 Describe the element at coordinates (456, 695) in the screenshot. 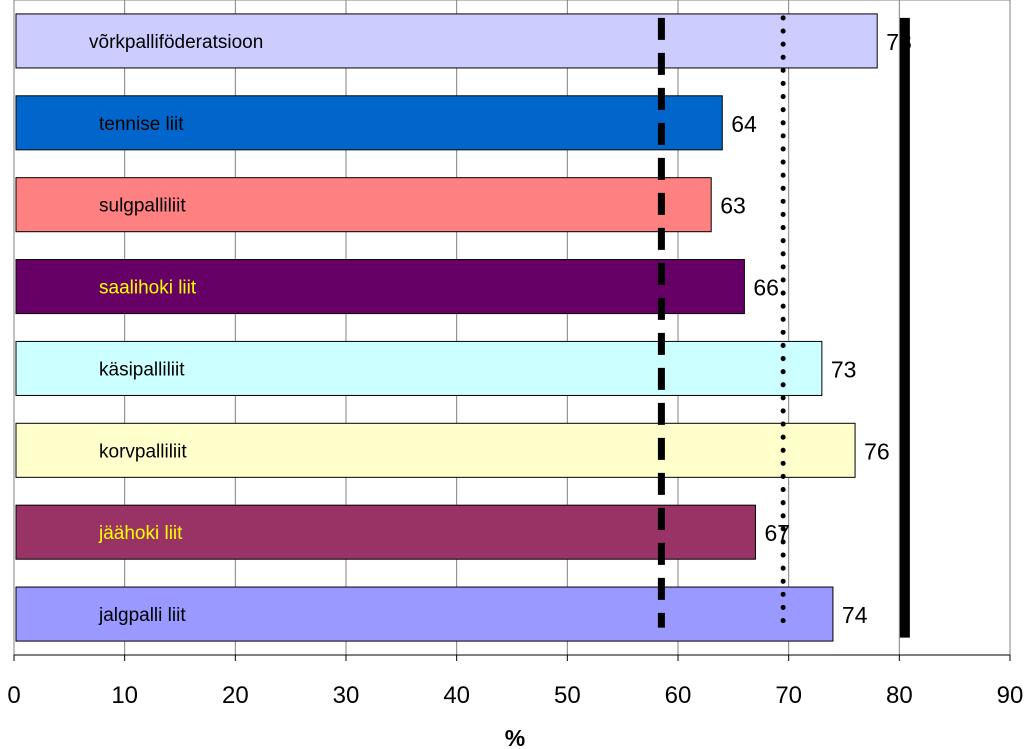

I see `x-tick-label: 40` at that location.